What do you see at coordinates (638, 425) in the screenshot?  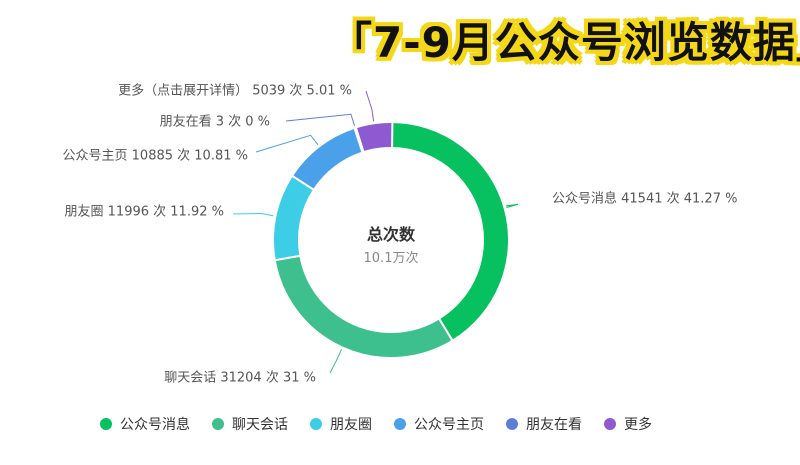 I see `legend-label: 更多` at bounding box center [638, 425].